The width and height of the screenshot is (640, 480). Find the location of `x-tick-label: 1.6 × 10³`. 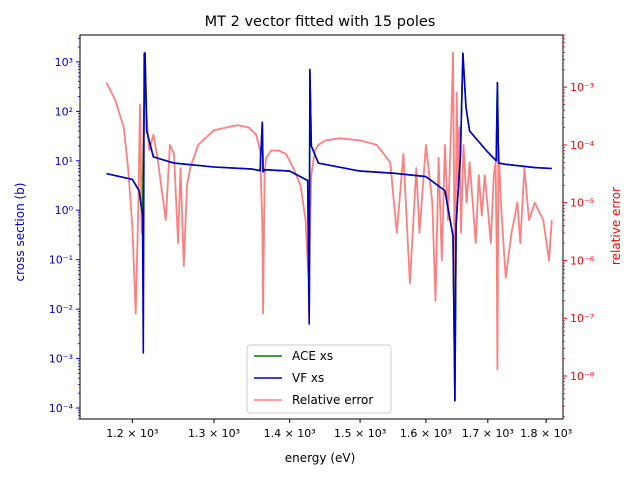

x-tick-label: 1.6 × 10³ is located at coordinates (426, 433).